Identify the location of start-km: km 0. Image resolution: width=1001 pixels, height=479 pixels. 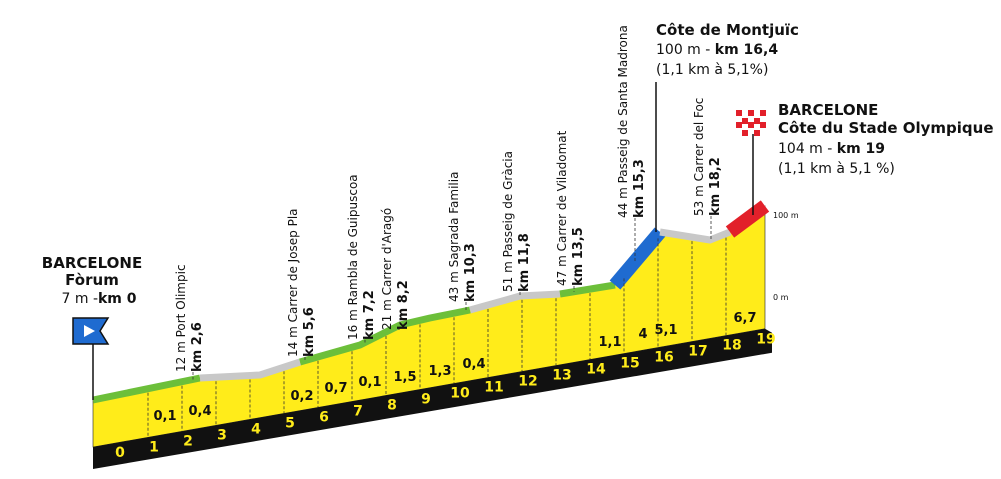
(117, 299).